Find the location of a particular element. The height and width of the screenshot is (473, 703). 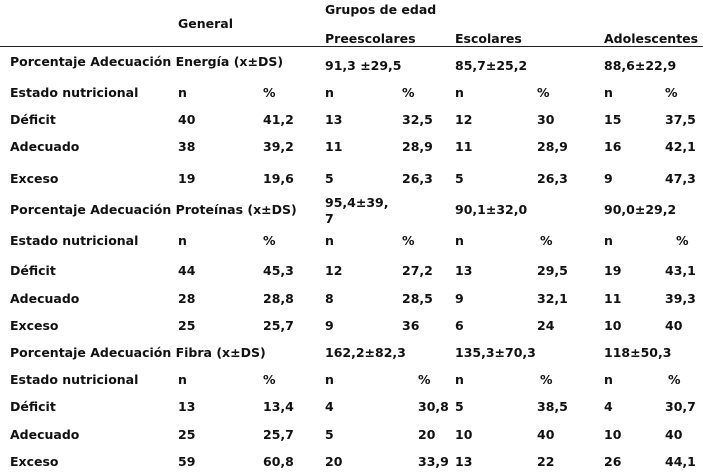

cell-pre-pct: 27,2 is located at coordinates (417, 270).